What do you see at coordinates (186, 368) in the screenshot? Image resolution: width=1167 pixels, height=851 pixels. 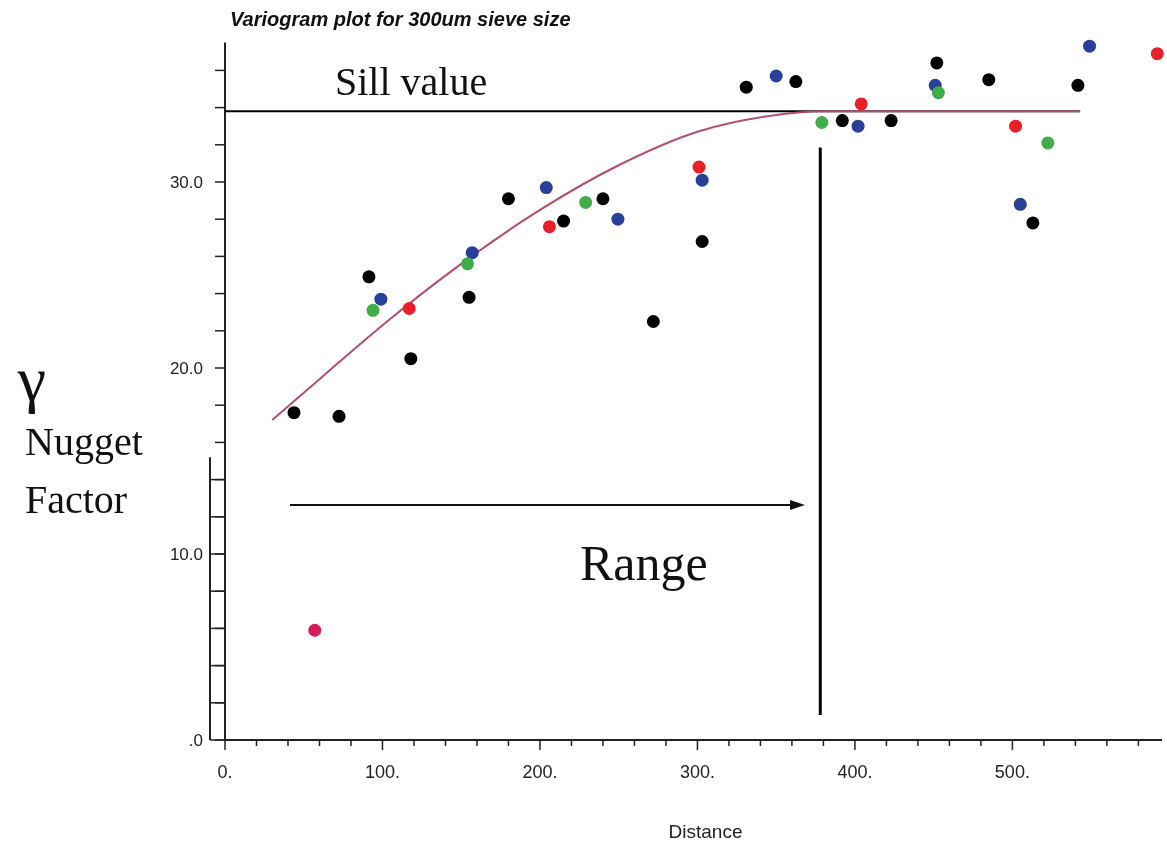 I see `y-tick-label: 20.0` at bounding box center [186, 368].